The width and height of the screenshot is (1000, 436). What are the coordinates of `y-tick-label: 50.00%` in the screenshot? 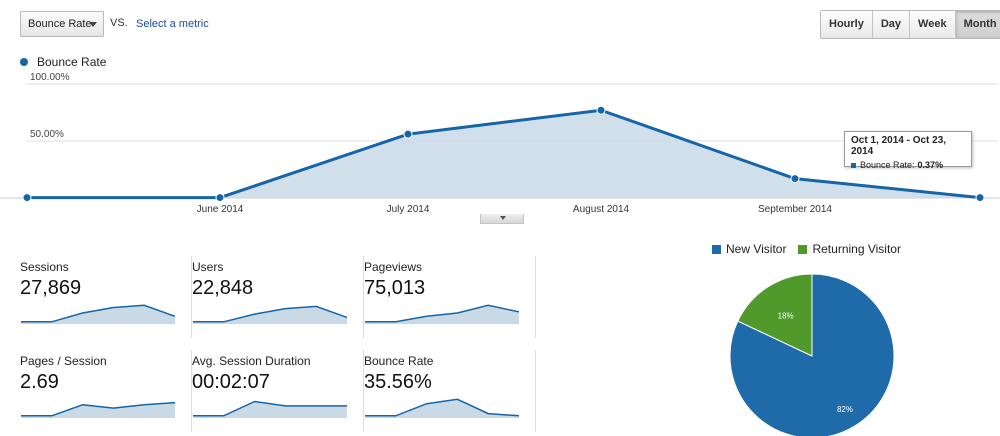 It's located at (47, 134).